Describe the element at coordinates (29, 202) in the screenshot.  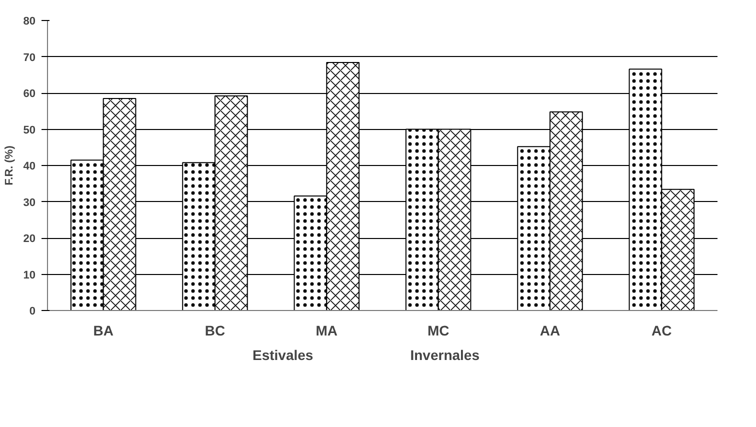
I see `y-tick-label: 30` at that location.